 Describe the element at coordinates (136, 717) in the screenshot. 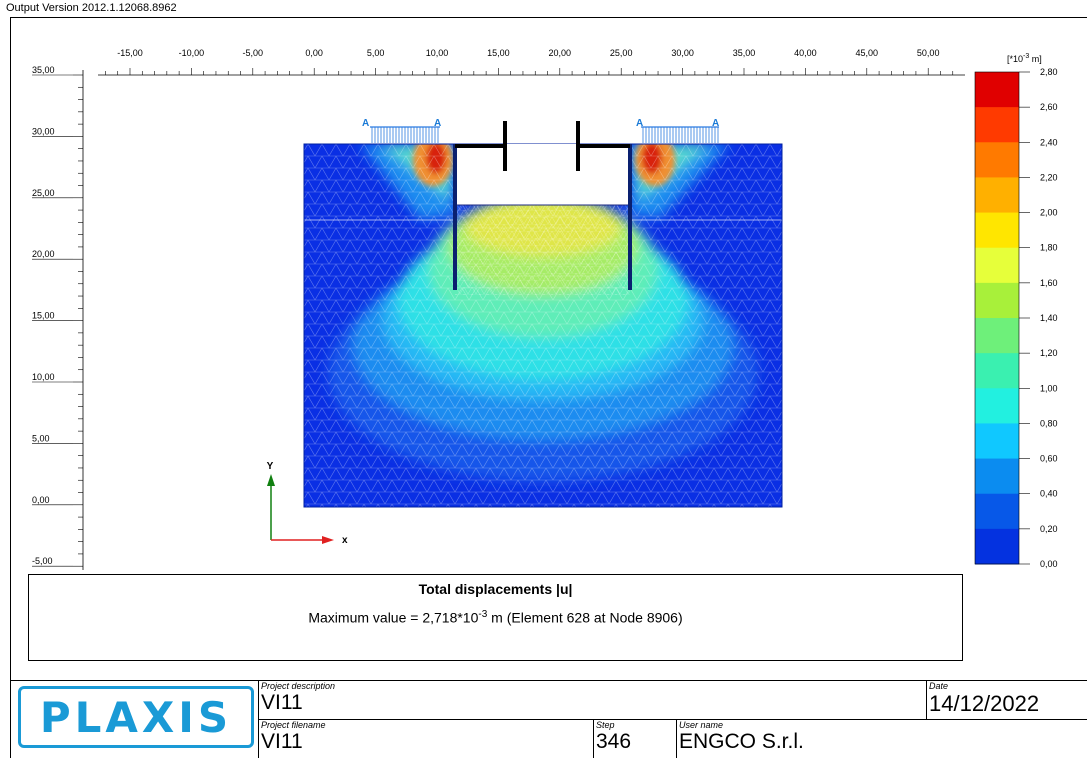

I see `plaxis-logo: PLAXIS` at that location.